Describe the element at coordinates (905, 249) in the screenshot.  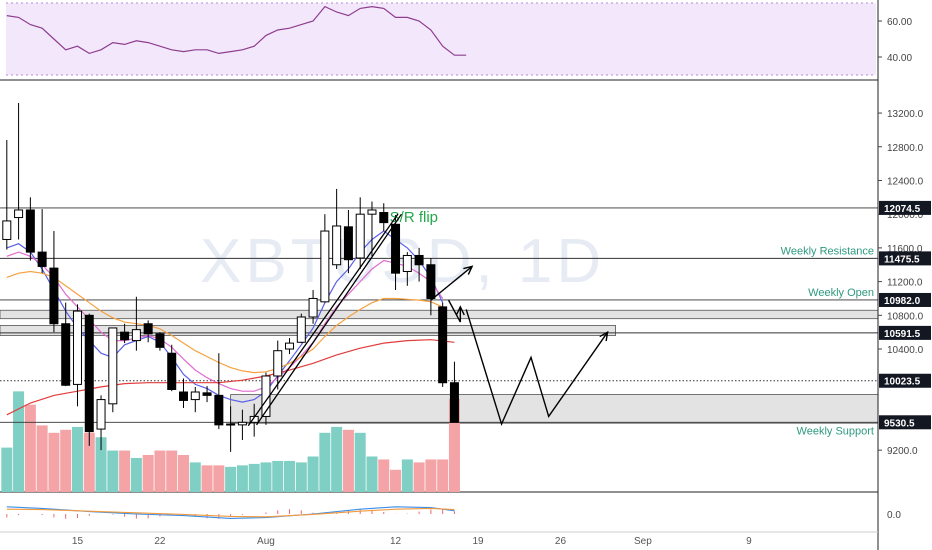
I see `price-tick-label: 11600.0` at that location.